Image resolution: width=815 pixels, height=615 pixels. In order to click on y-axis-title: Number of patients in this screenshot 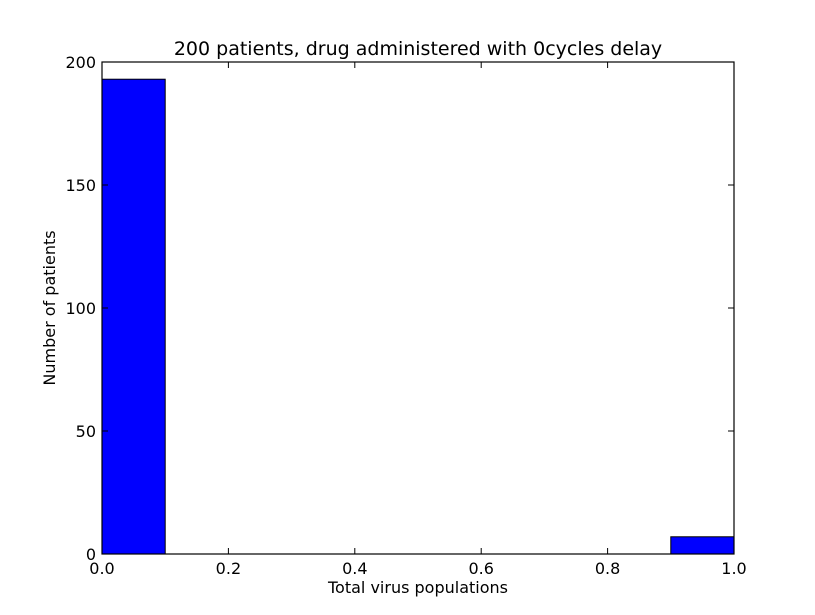, I will do `click(49, 307)`.